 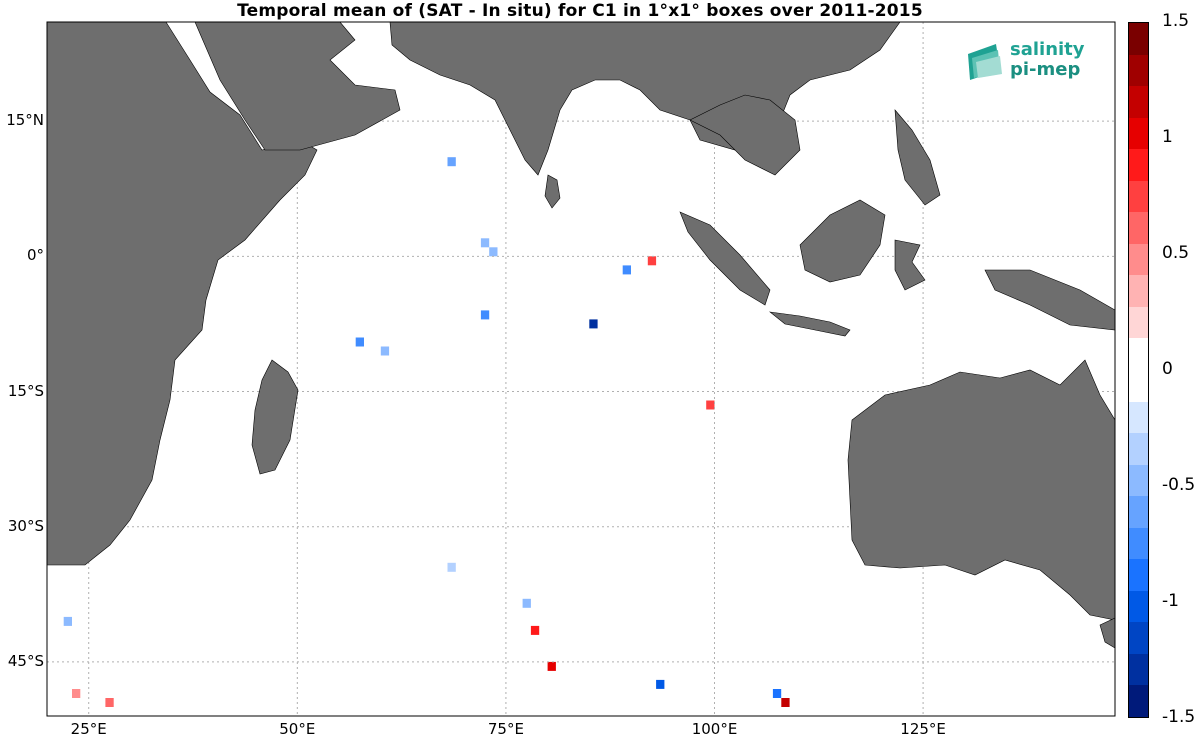 I want to click on colorbar, so click(x=1138, y=370).